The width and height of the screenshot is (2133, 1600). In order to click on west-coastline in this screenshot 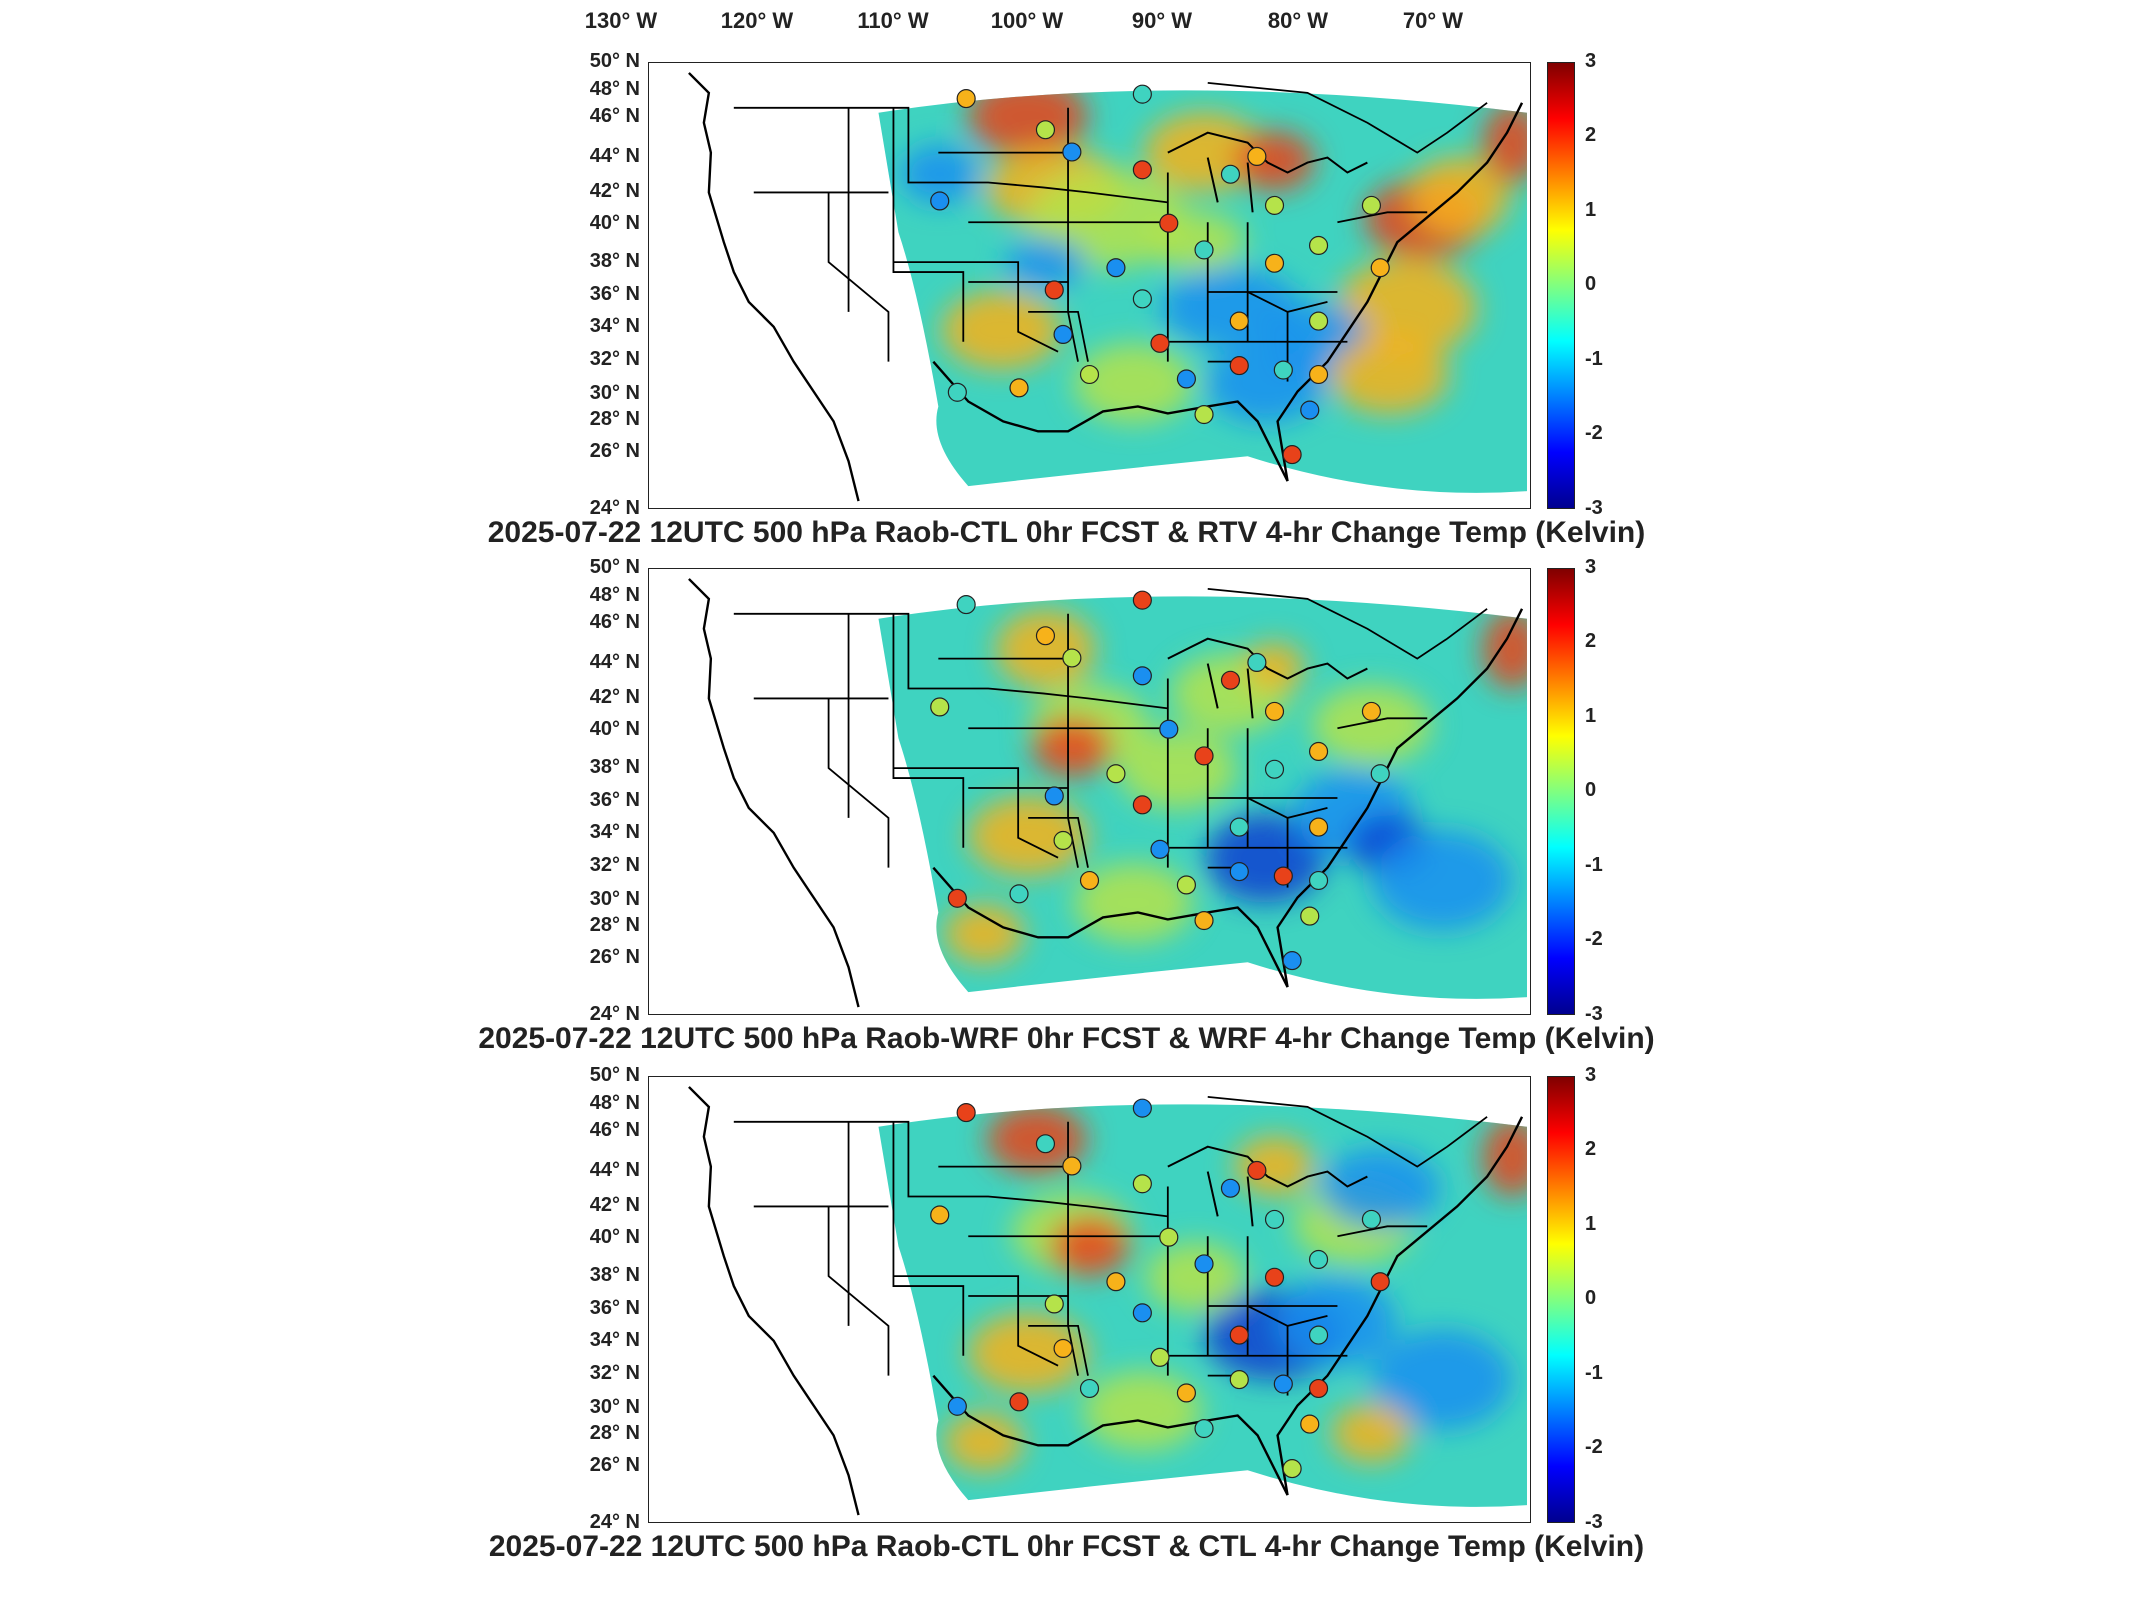, I will do `click(774, 1301)`.